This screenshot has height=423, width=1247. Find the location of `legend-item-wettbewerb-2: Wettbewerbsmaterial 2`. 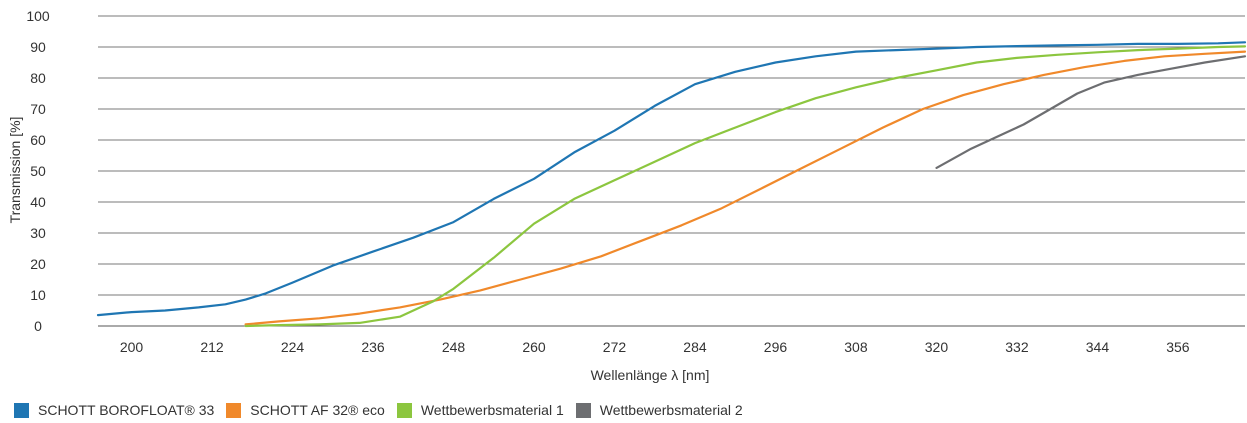

legend-item-wettbewerb-2: Wettbewerbsmaterial 2 is located at coordinates (659, 410).